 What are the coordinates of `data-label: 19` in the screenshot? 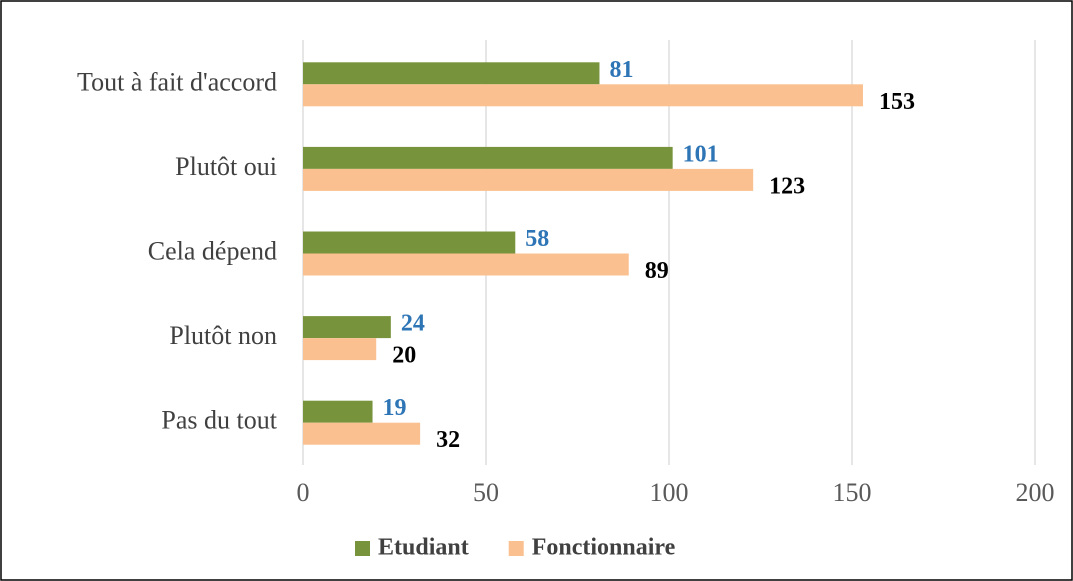 It's located at (395, 408).